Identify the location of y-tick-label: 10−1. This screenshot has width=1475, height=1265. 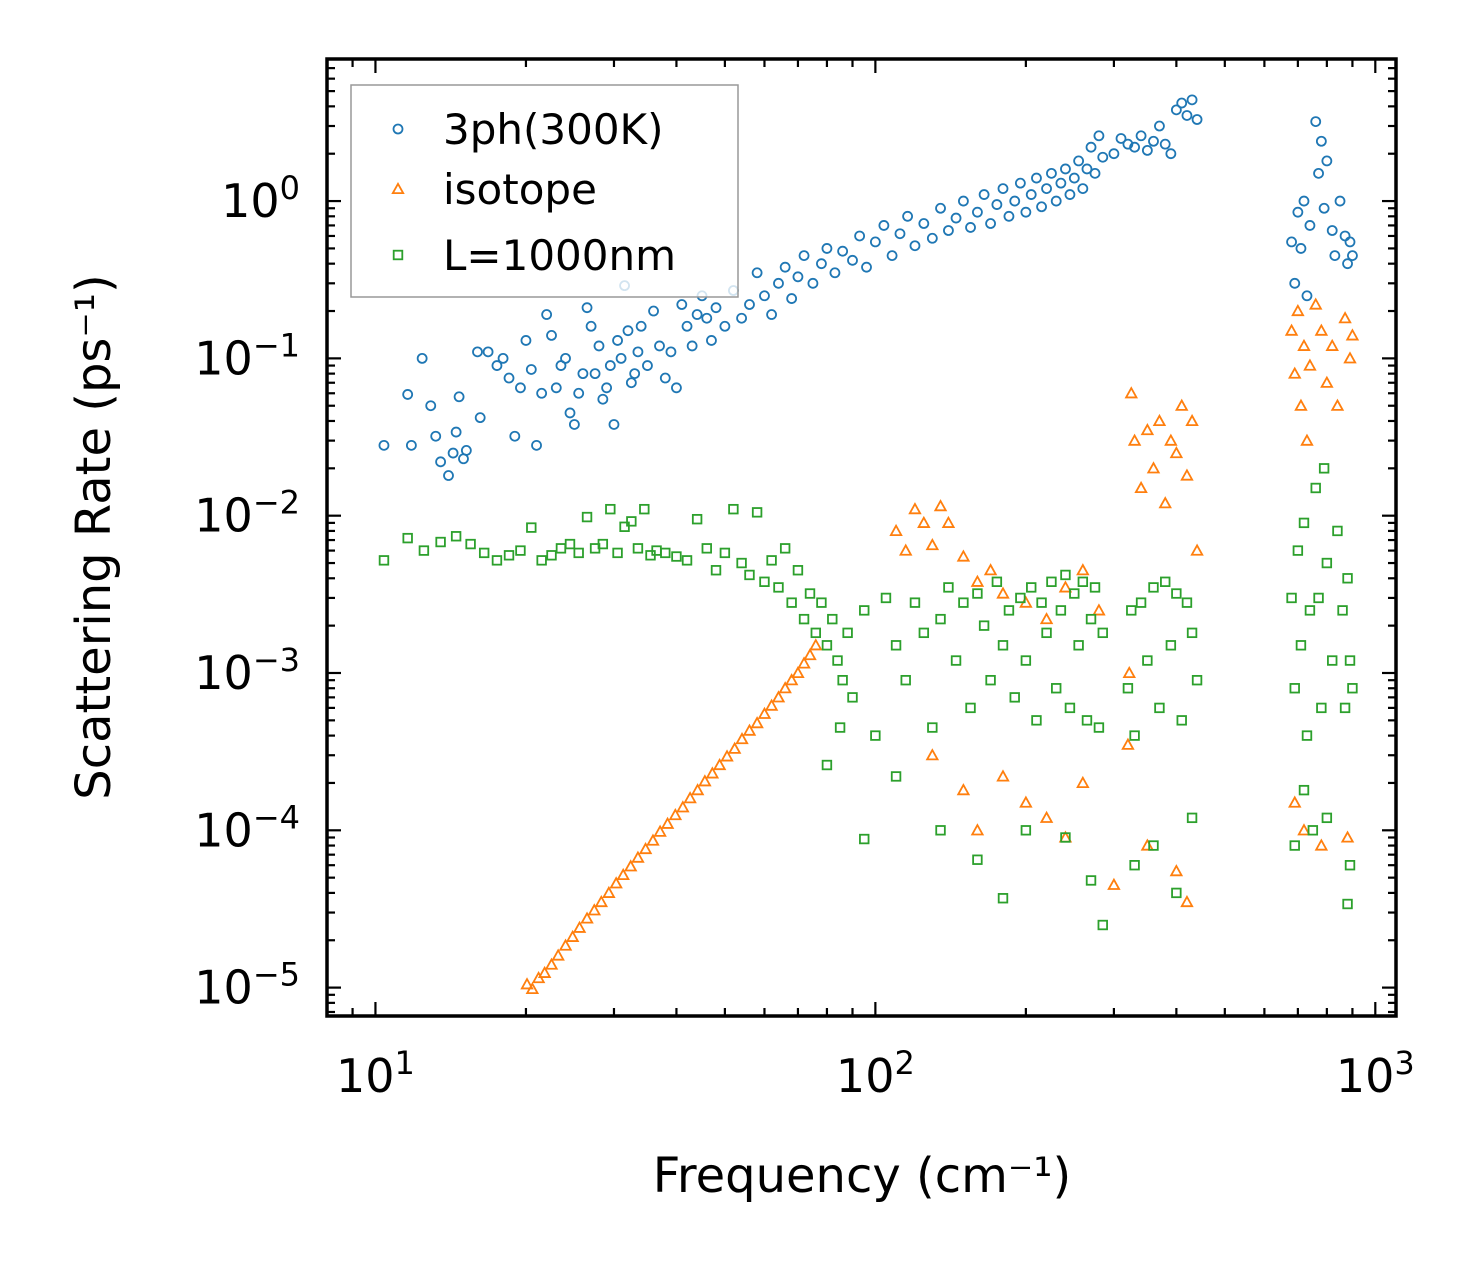
(247, 355).